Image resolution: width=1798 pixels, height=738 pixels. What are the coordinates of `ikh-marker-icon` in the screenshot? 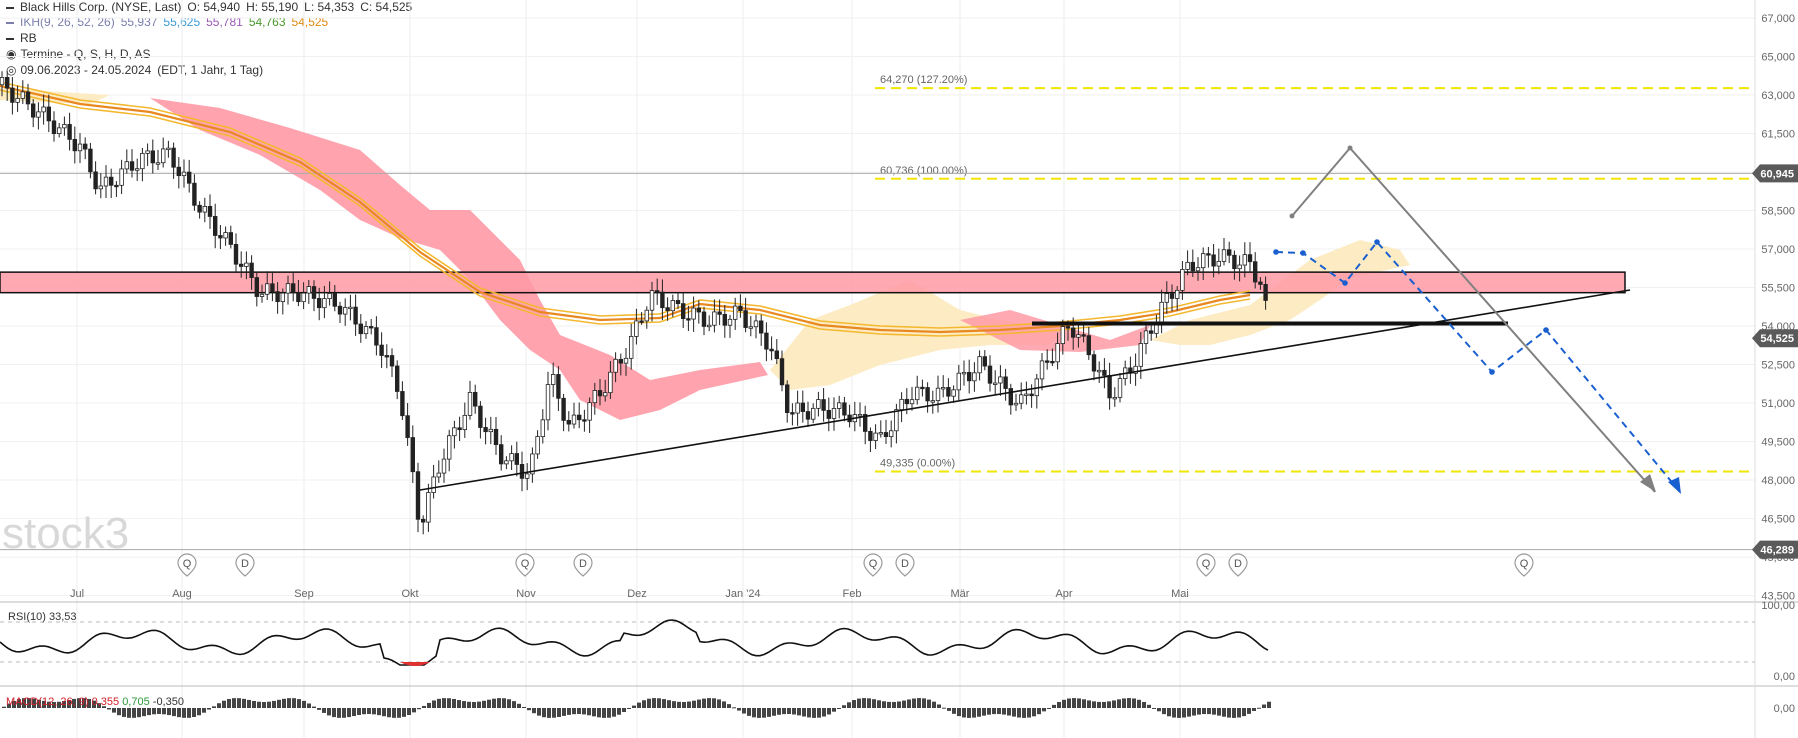 It's located at (10, 22).